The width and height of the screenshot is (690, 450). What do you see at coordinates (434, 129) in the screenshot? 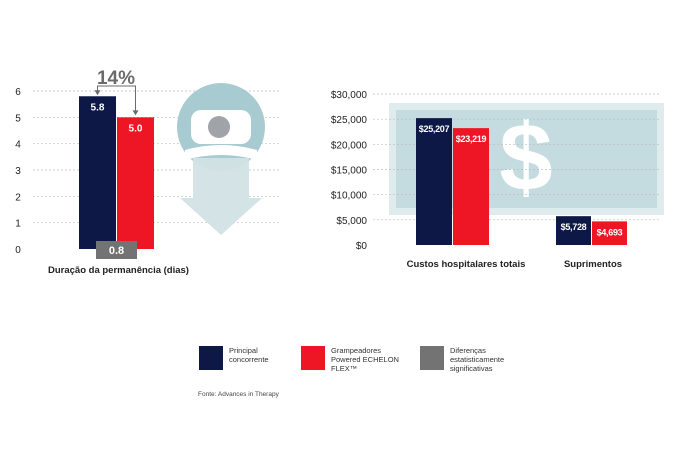
I see `data-label-principal-0: $25,207` at bounding box center [434, 129].